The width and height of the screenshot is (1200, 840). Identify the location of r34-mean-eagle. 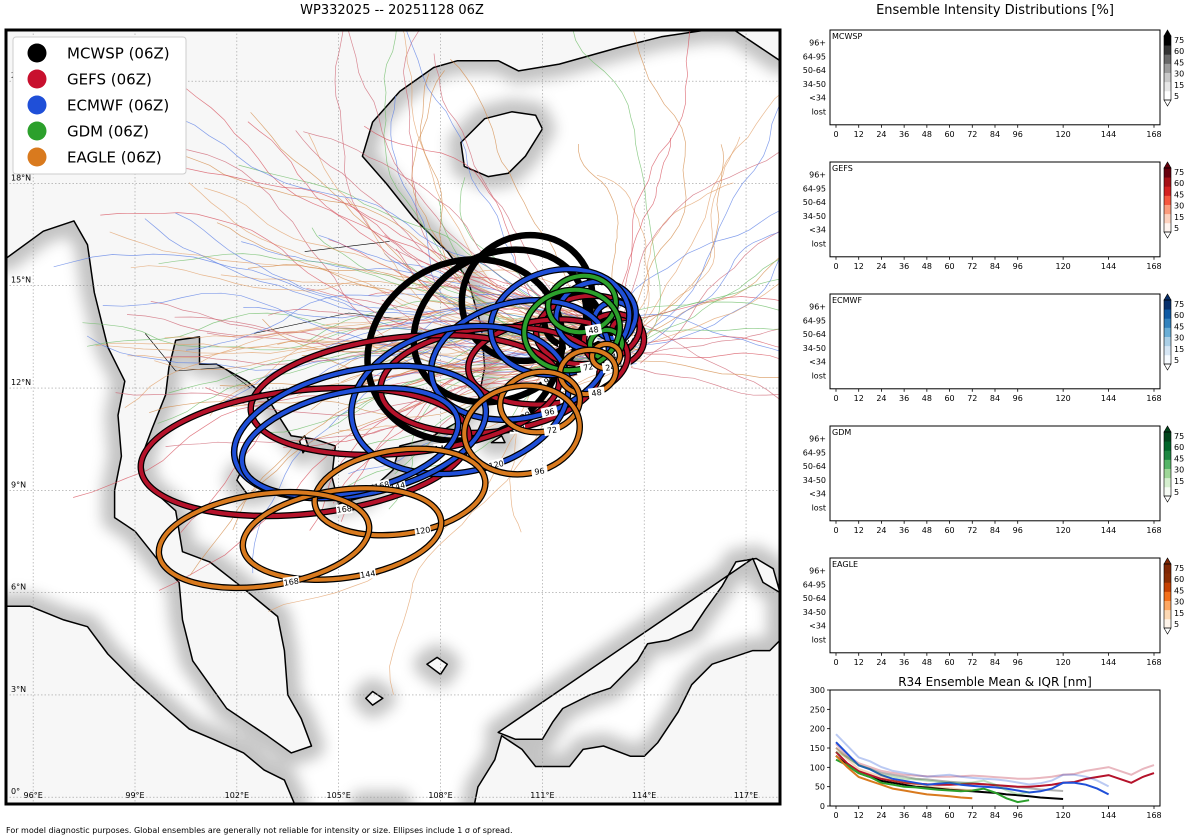
(904, 777).